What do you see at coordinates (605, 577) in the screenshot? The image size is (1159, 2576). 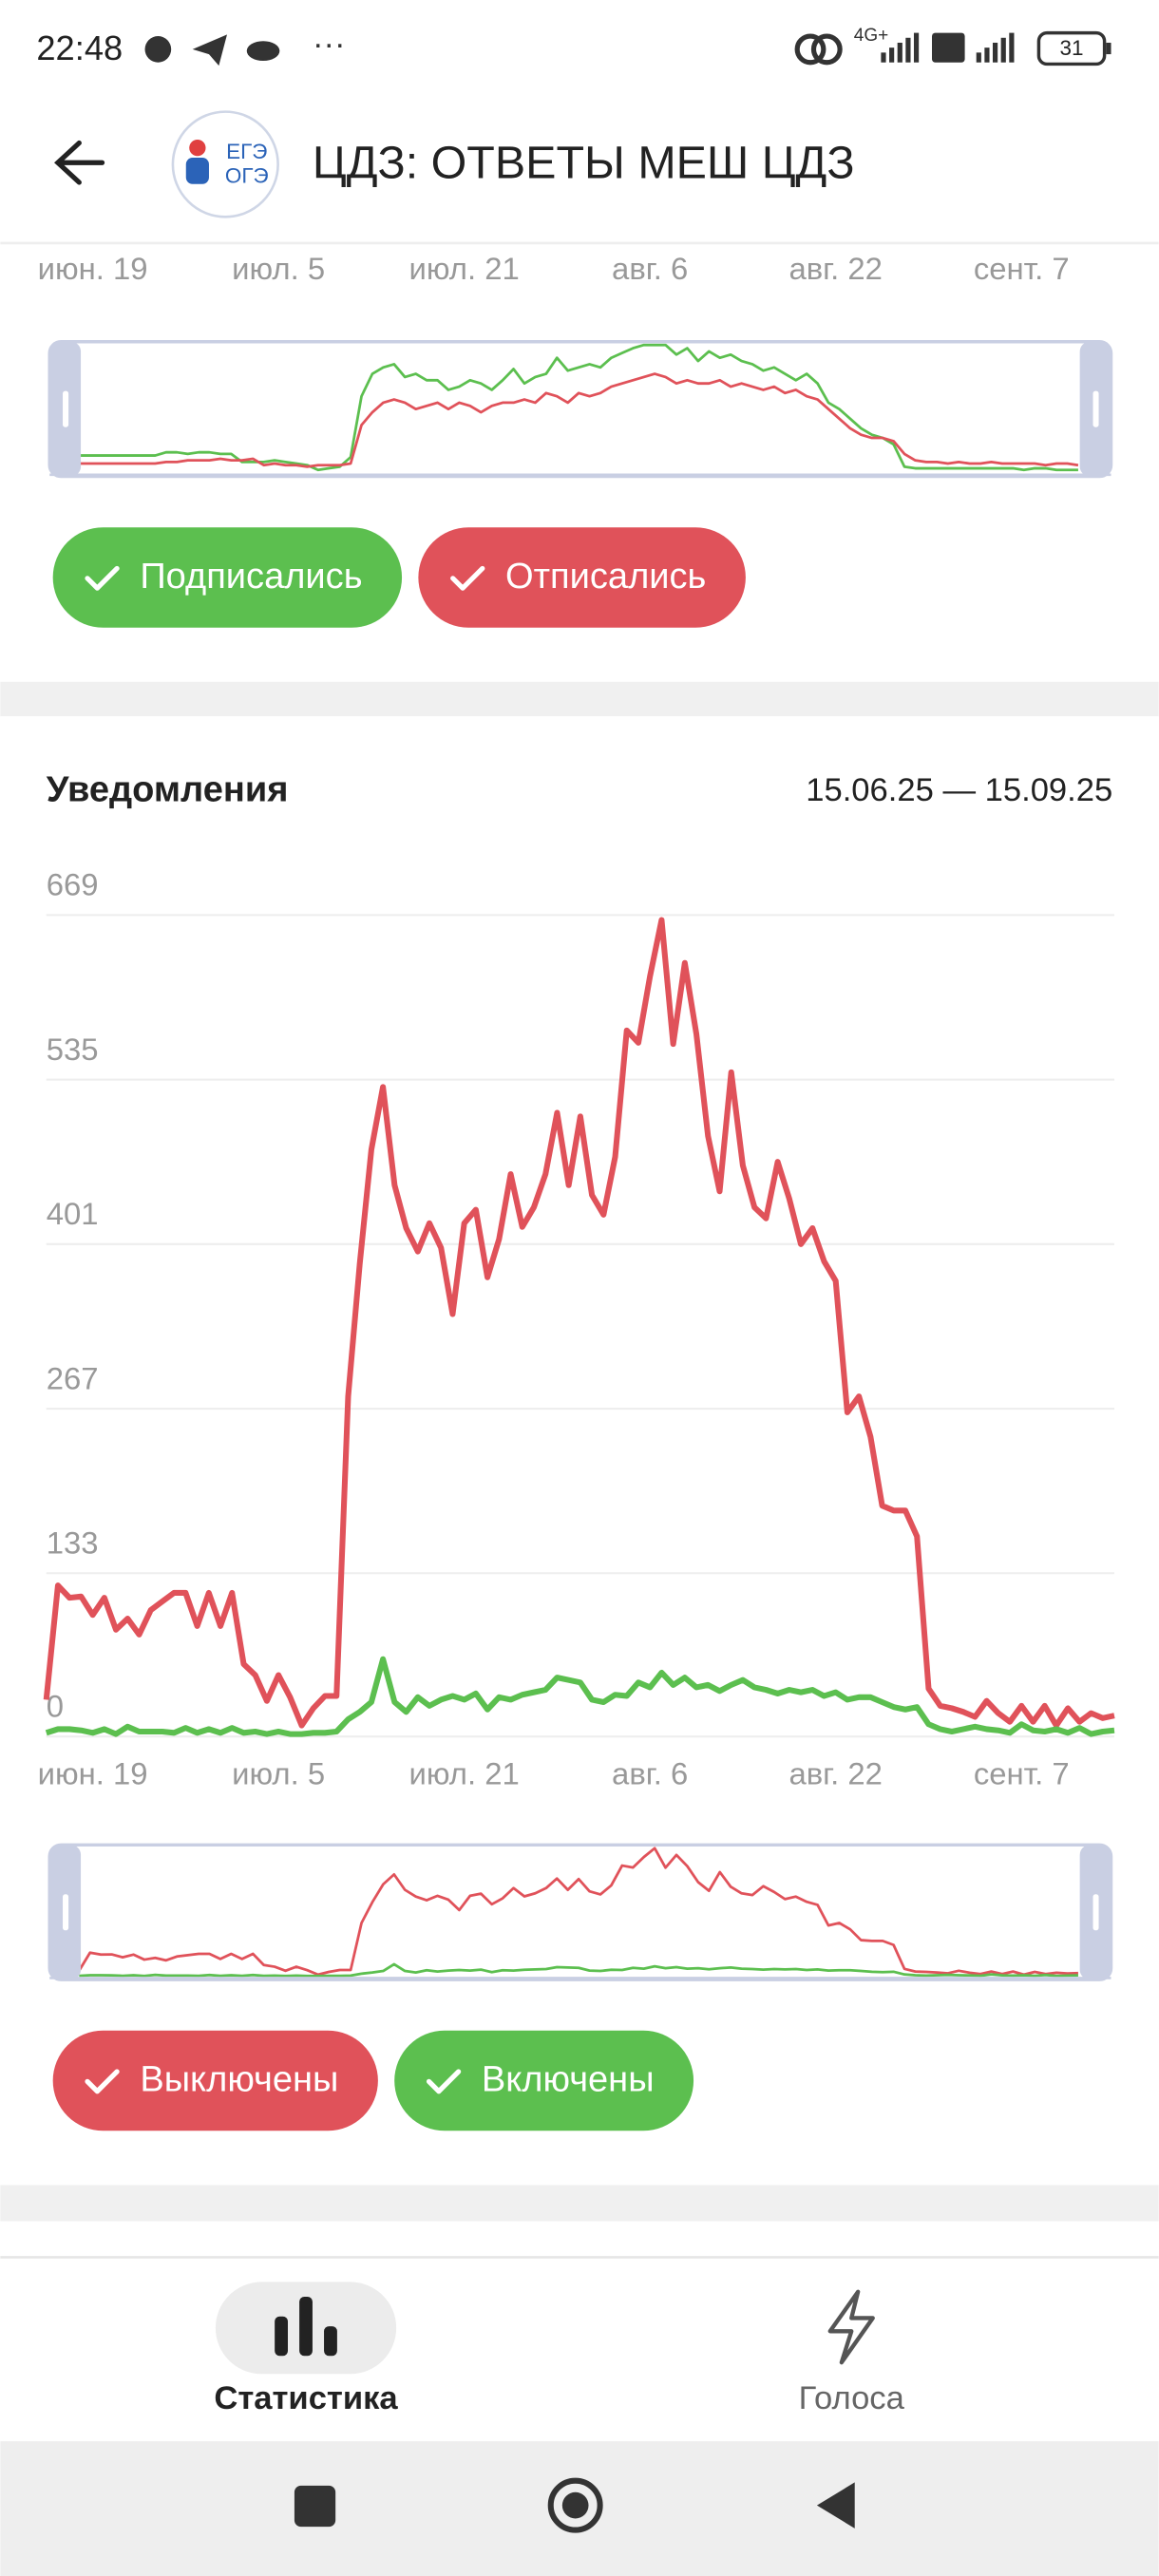 I see `legend-label: Отписались` at bounding box center [605, 577].